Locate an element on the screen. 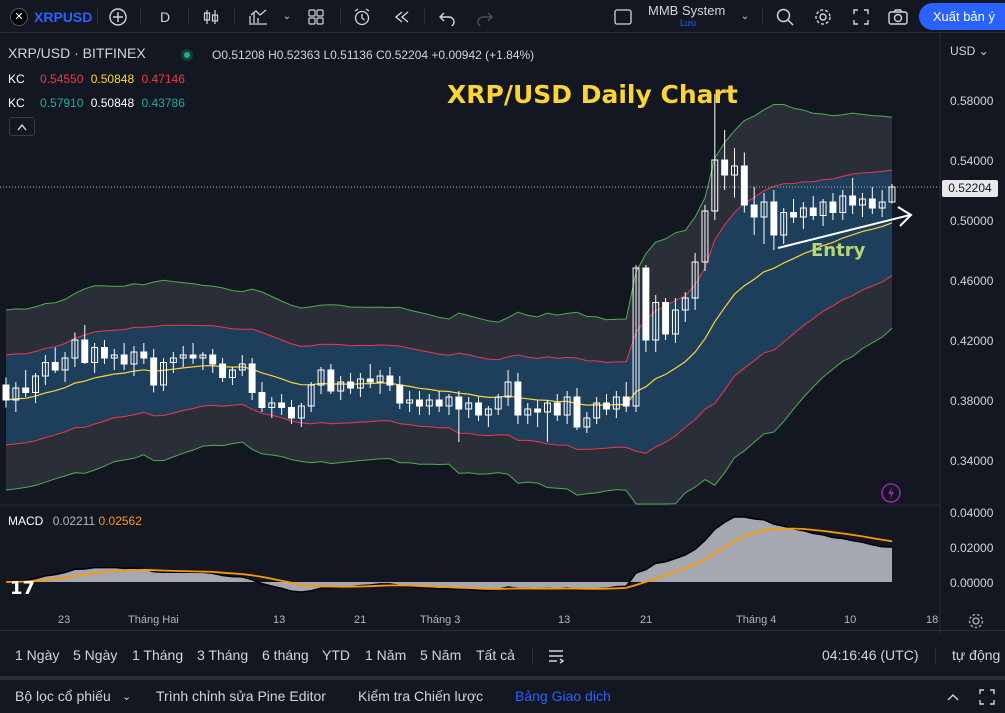 The width and height of the screenshot is (1005, 713). chevron-up-icon is located at coordinates (953, 697).